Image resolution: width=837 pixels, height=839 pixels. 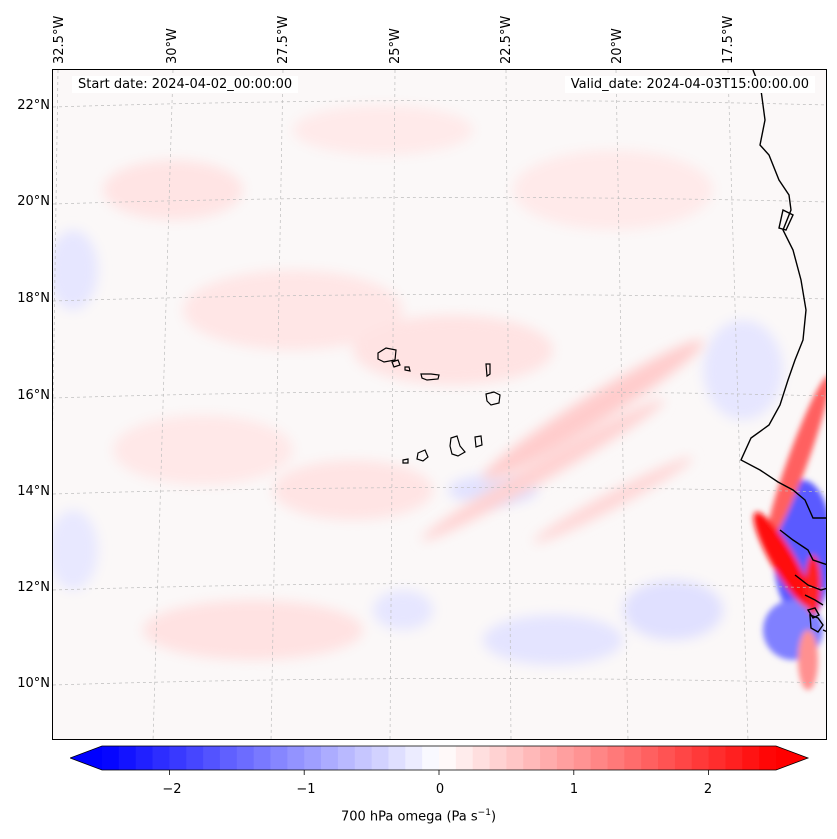 I want to click on lat-label-14n: 14°N, so click(x=33, y=491).